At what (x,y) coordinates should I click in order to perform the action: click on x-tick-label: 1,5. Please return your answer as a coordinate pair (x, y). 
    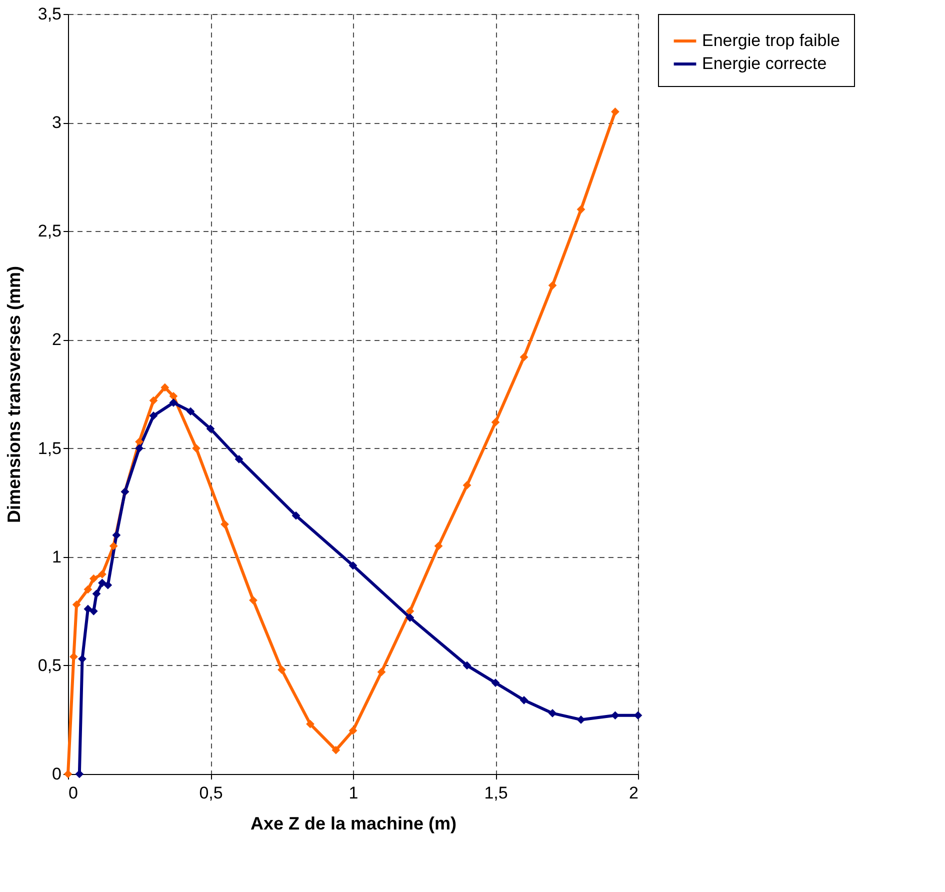
    Looking at the image, I should click on (496, 793).